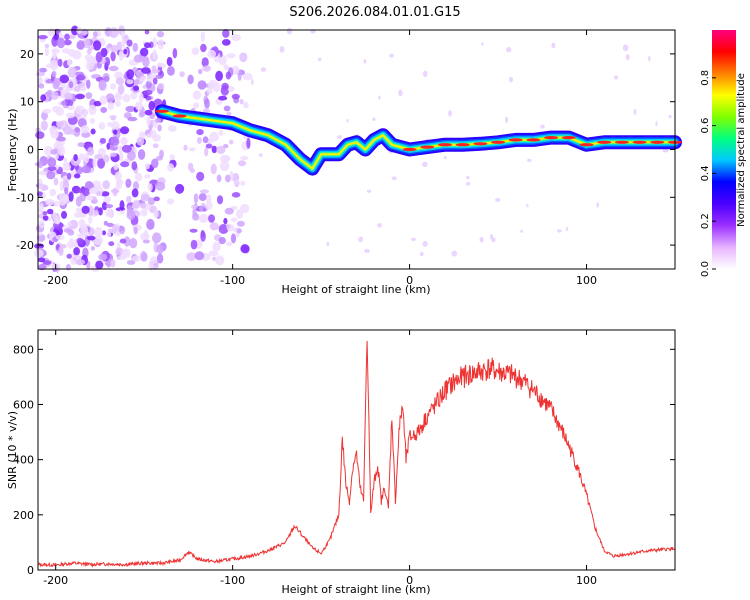 The image size is (750, 600). Describe the element at coordinates (418, 140) in the screenshot. I see `spectrogram-ridge-yellow` at that location.